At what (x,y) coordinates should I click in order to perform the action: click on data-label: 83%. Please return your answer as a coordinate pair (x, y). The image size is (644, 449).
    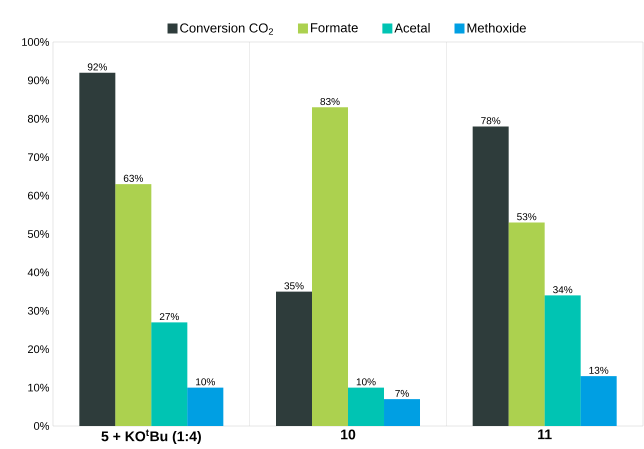
    Looking at the image, I should click on (330, 102).